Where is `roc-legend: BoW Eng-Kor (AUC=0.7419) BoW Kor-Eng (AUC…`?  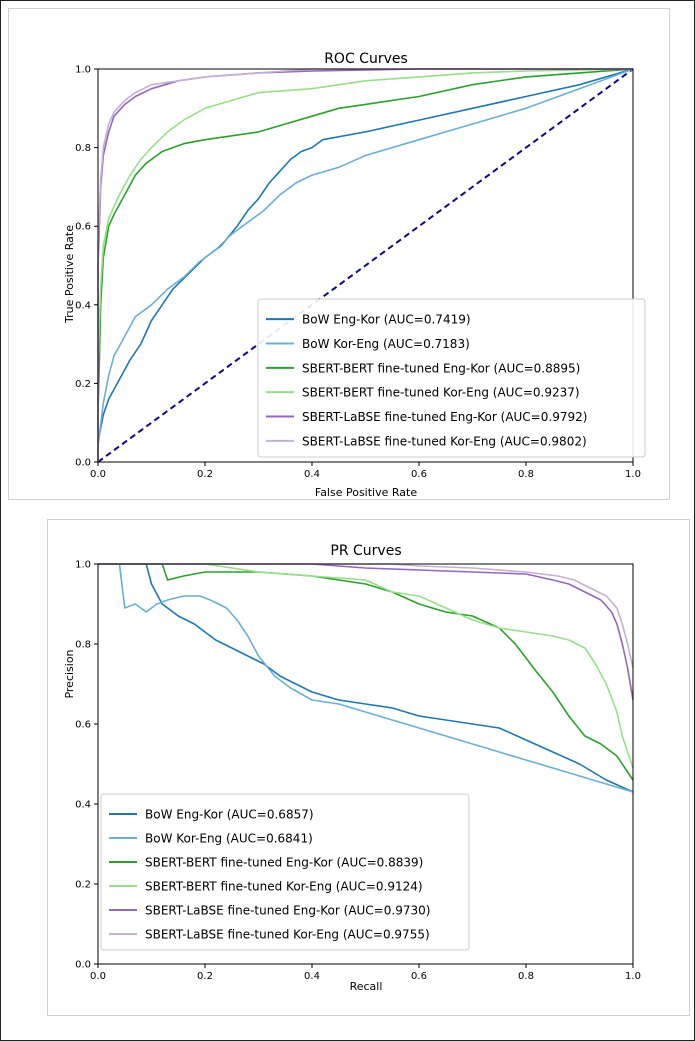
roc-legend: BoW Eng-Kor (AUC=0.7419) BoW Kor-Eng (AUC… is located at coordinates (451, 378).